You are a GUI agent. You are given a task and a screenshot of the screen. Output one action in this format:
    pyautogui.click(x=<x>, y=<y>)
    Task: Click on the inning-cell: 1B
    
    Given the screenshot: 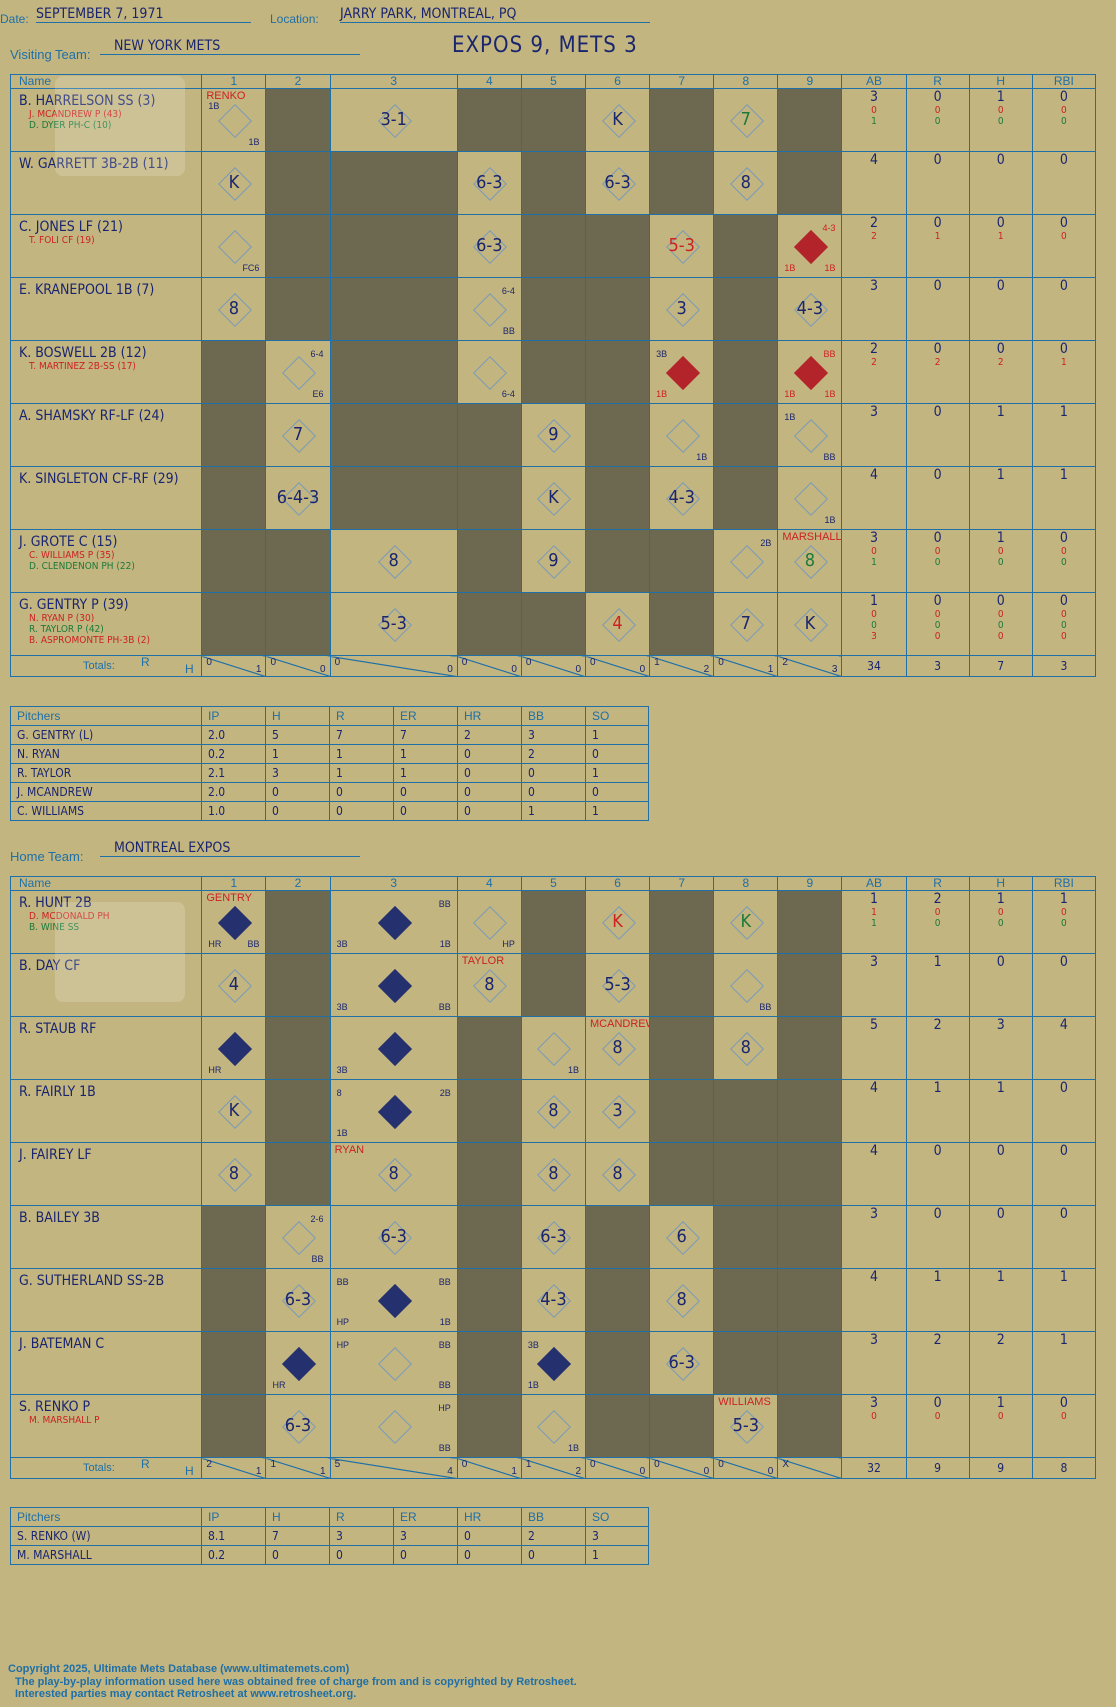 What is the action you would take?
    pyautogui.click(x=553, y=1048)
    